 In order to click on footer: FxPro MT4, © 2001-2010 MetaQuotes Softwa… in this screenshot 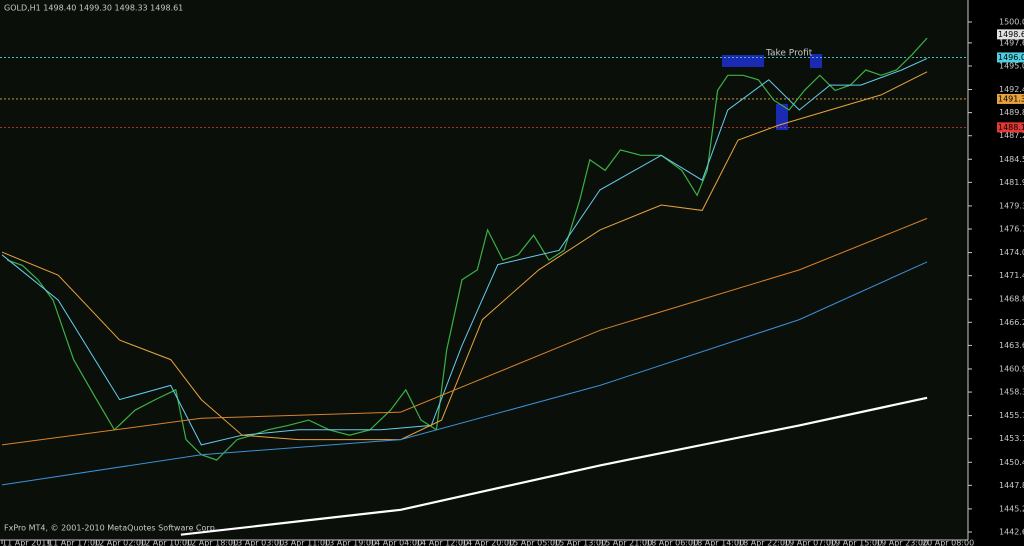, I will do `click(110, 528)`.